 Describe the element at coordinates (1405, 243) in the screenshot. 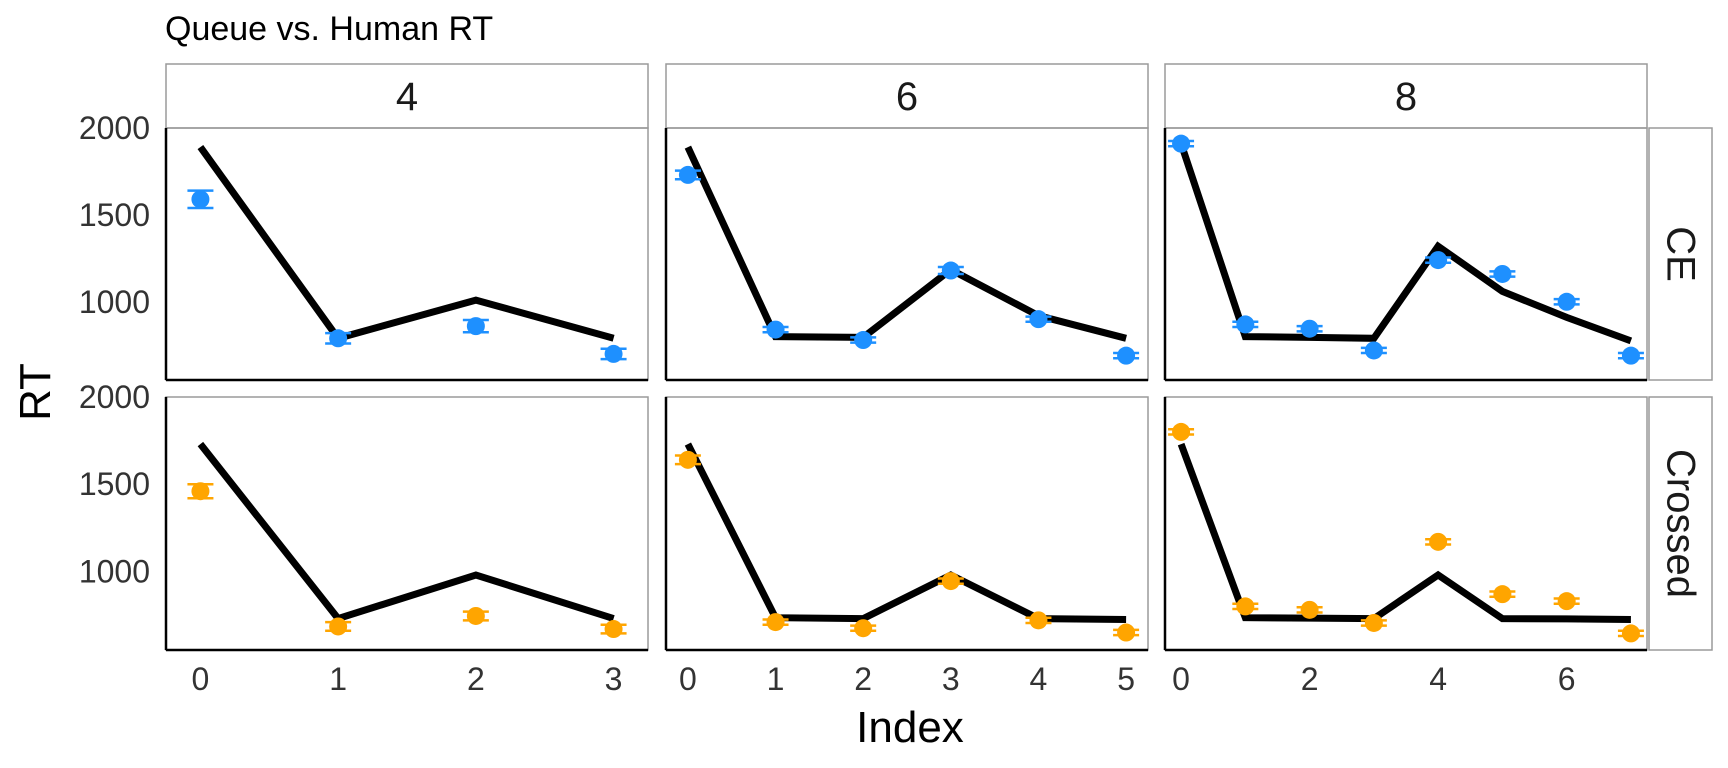

I see `panel-ce-8-model-line` at that location.